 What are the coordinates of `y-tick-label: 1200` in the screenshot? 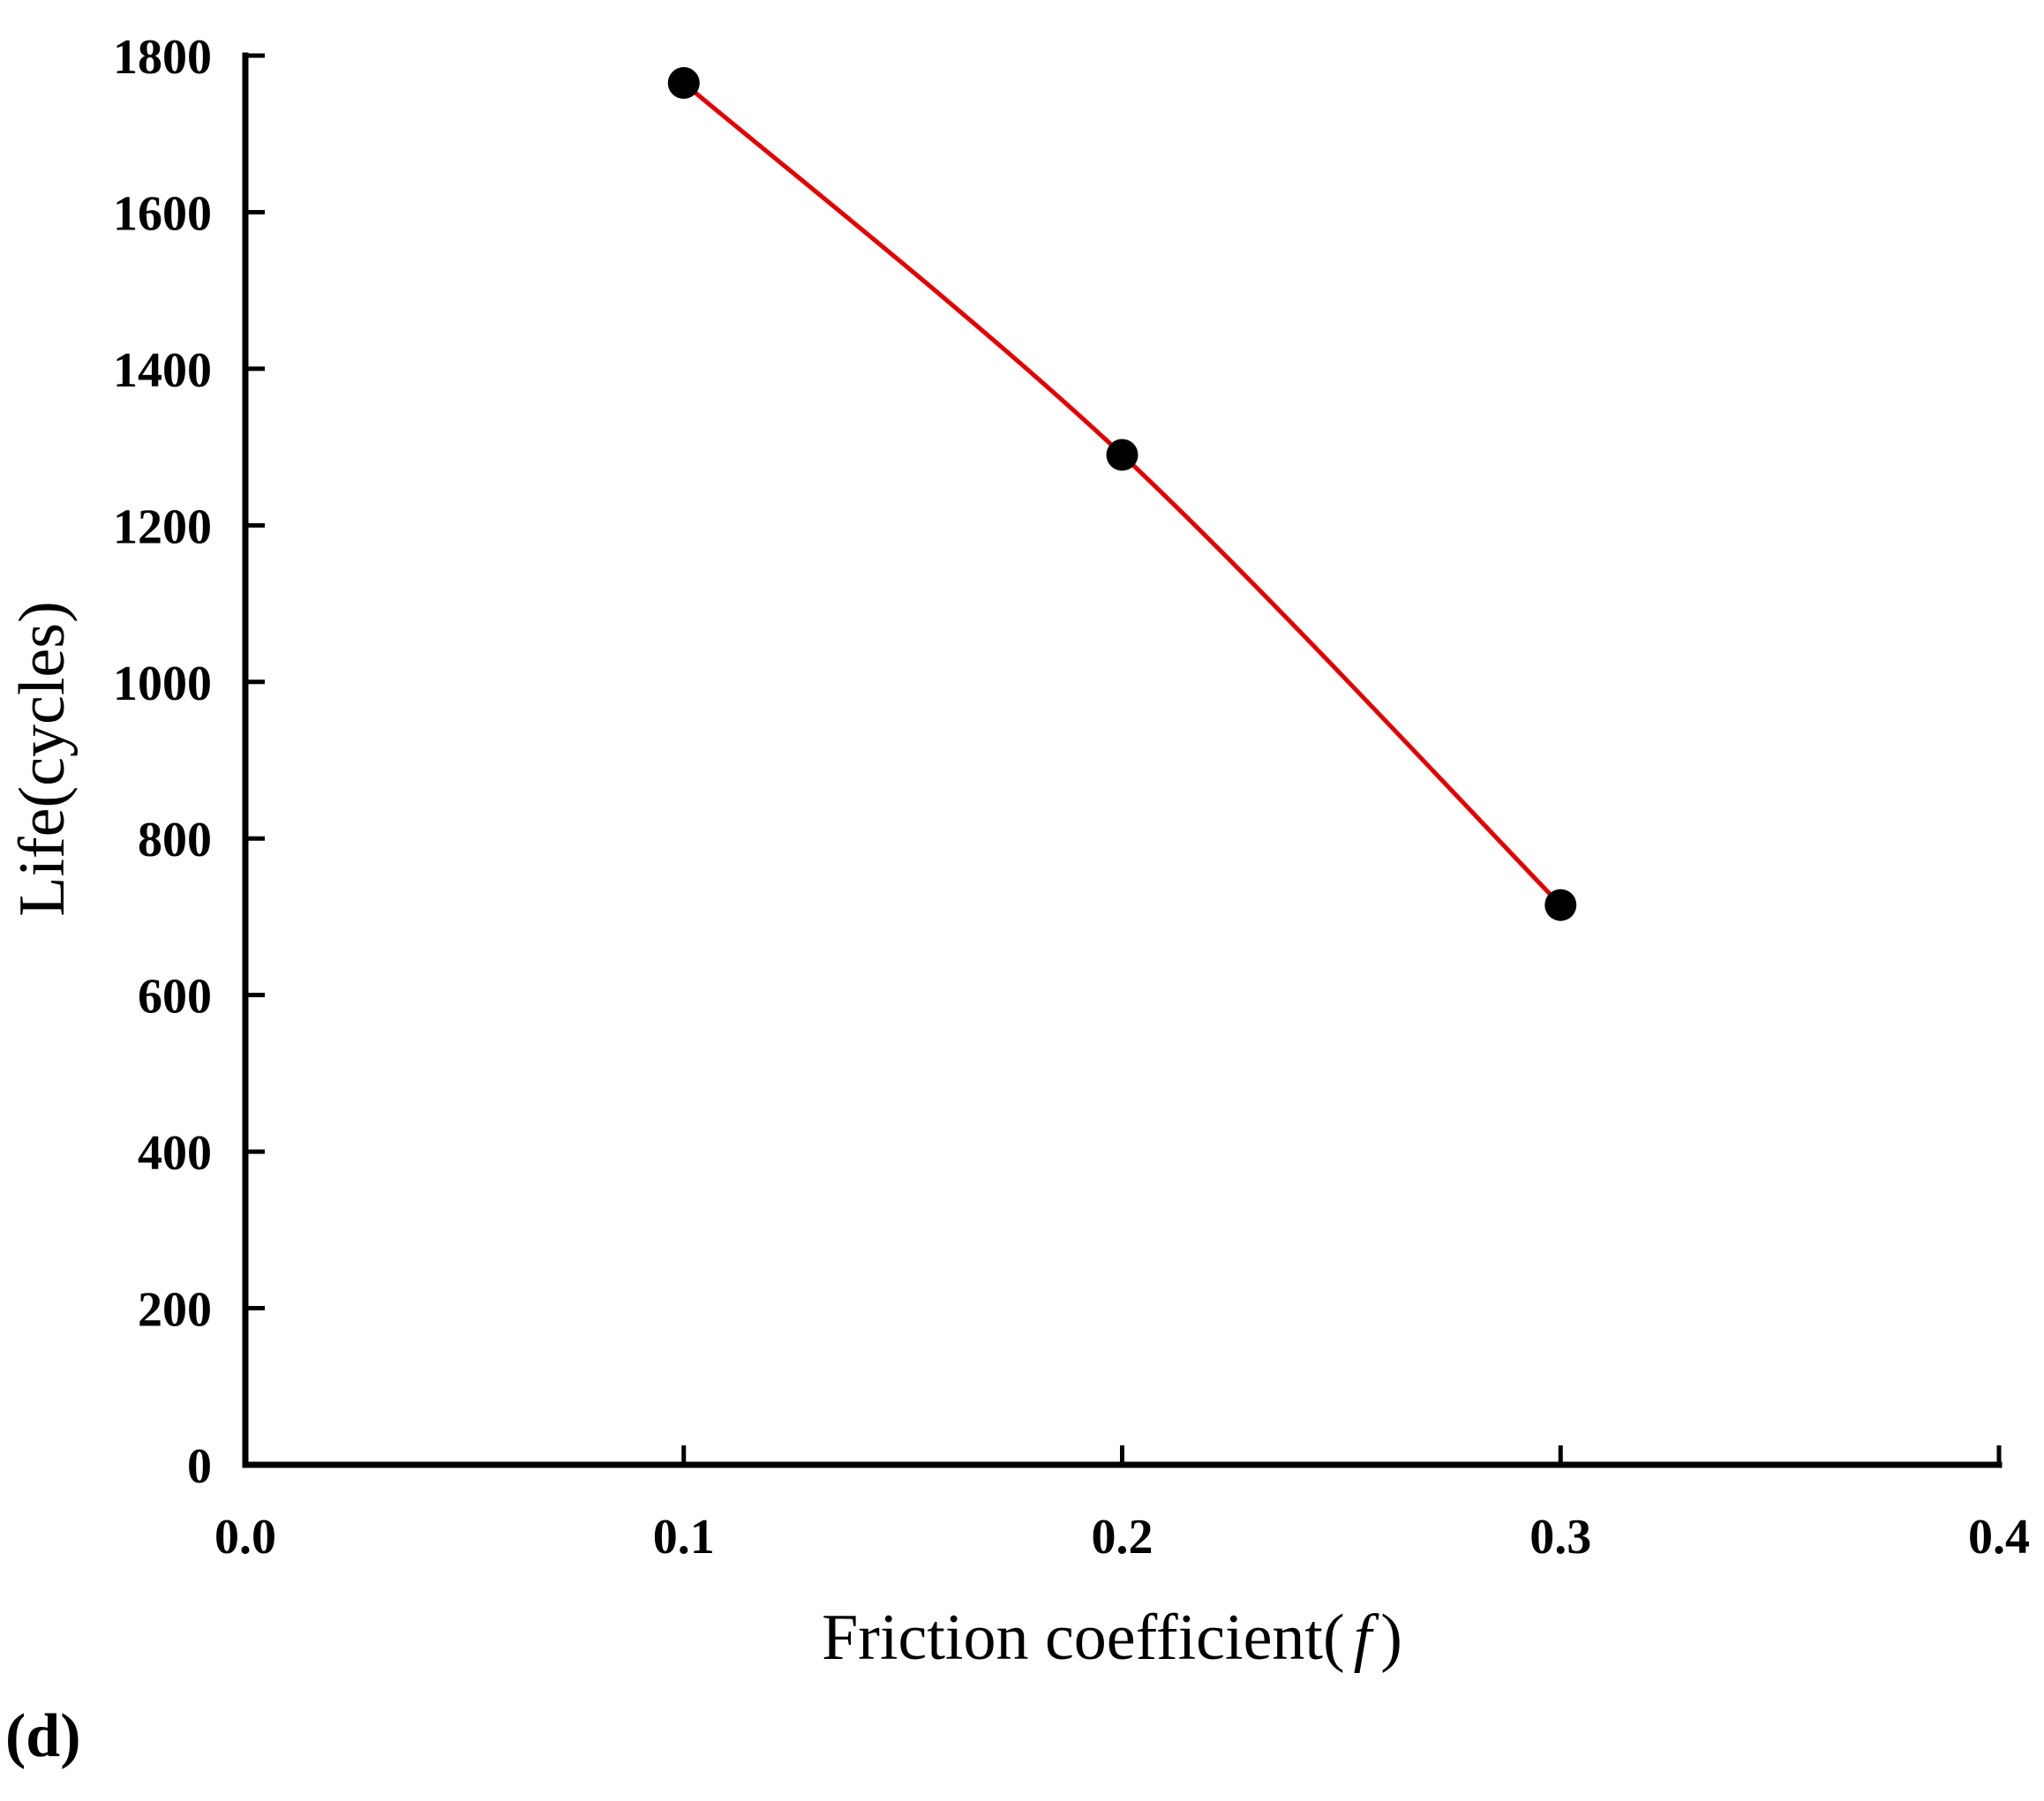 It's located at (162, 526).